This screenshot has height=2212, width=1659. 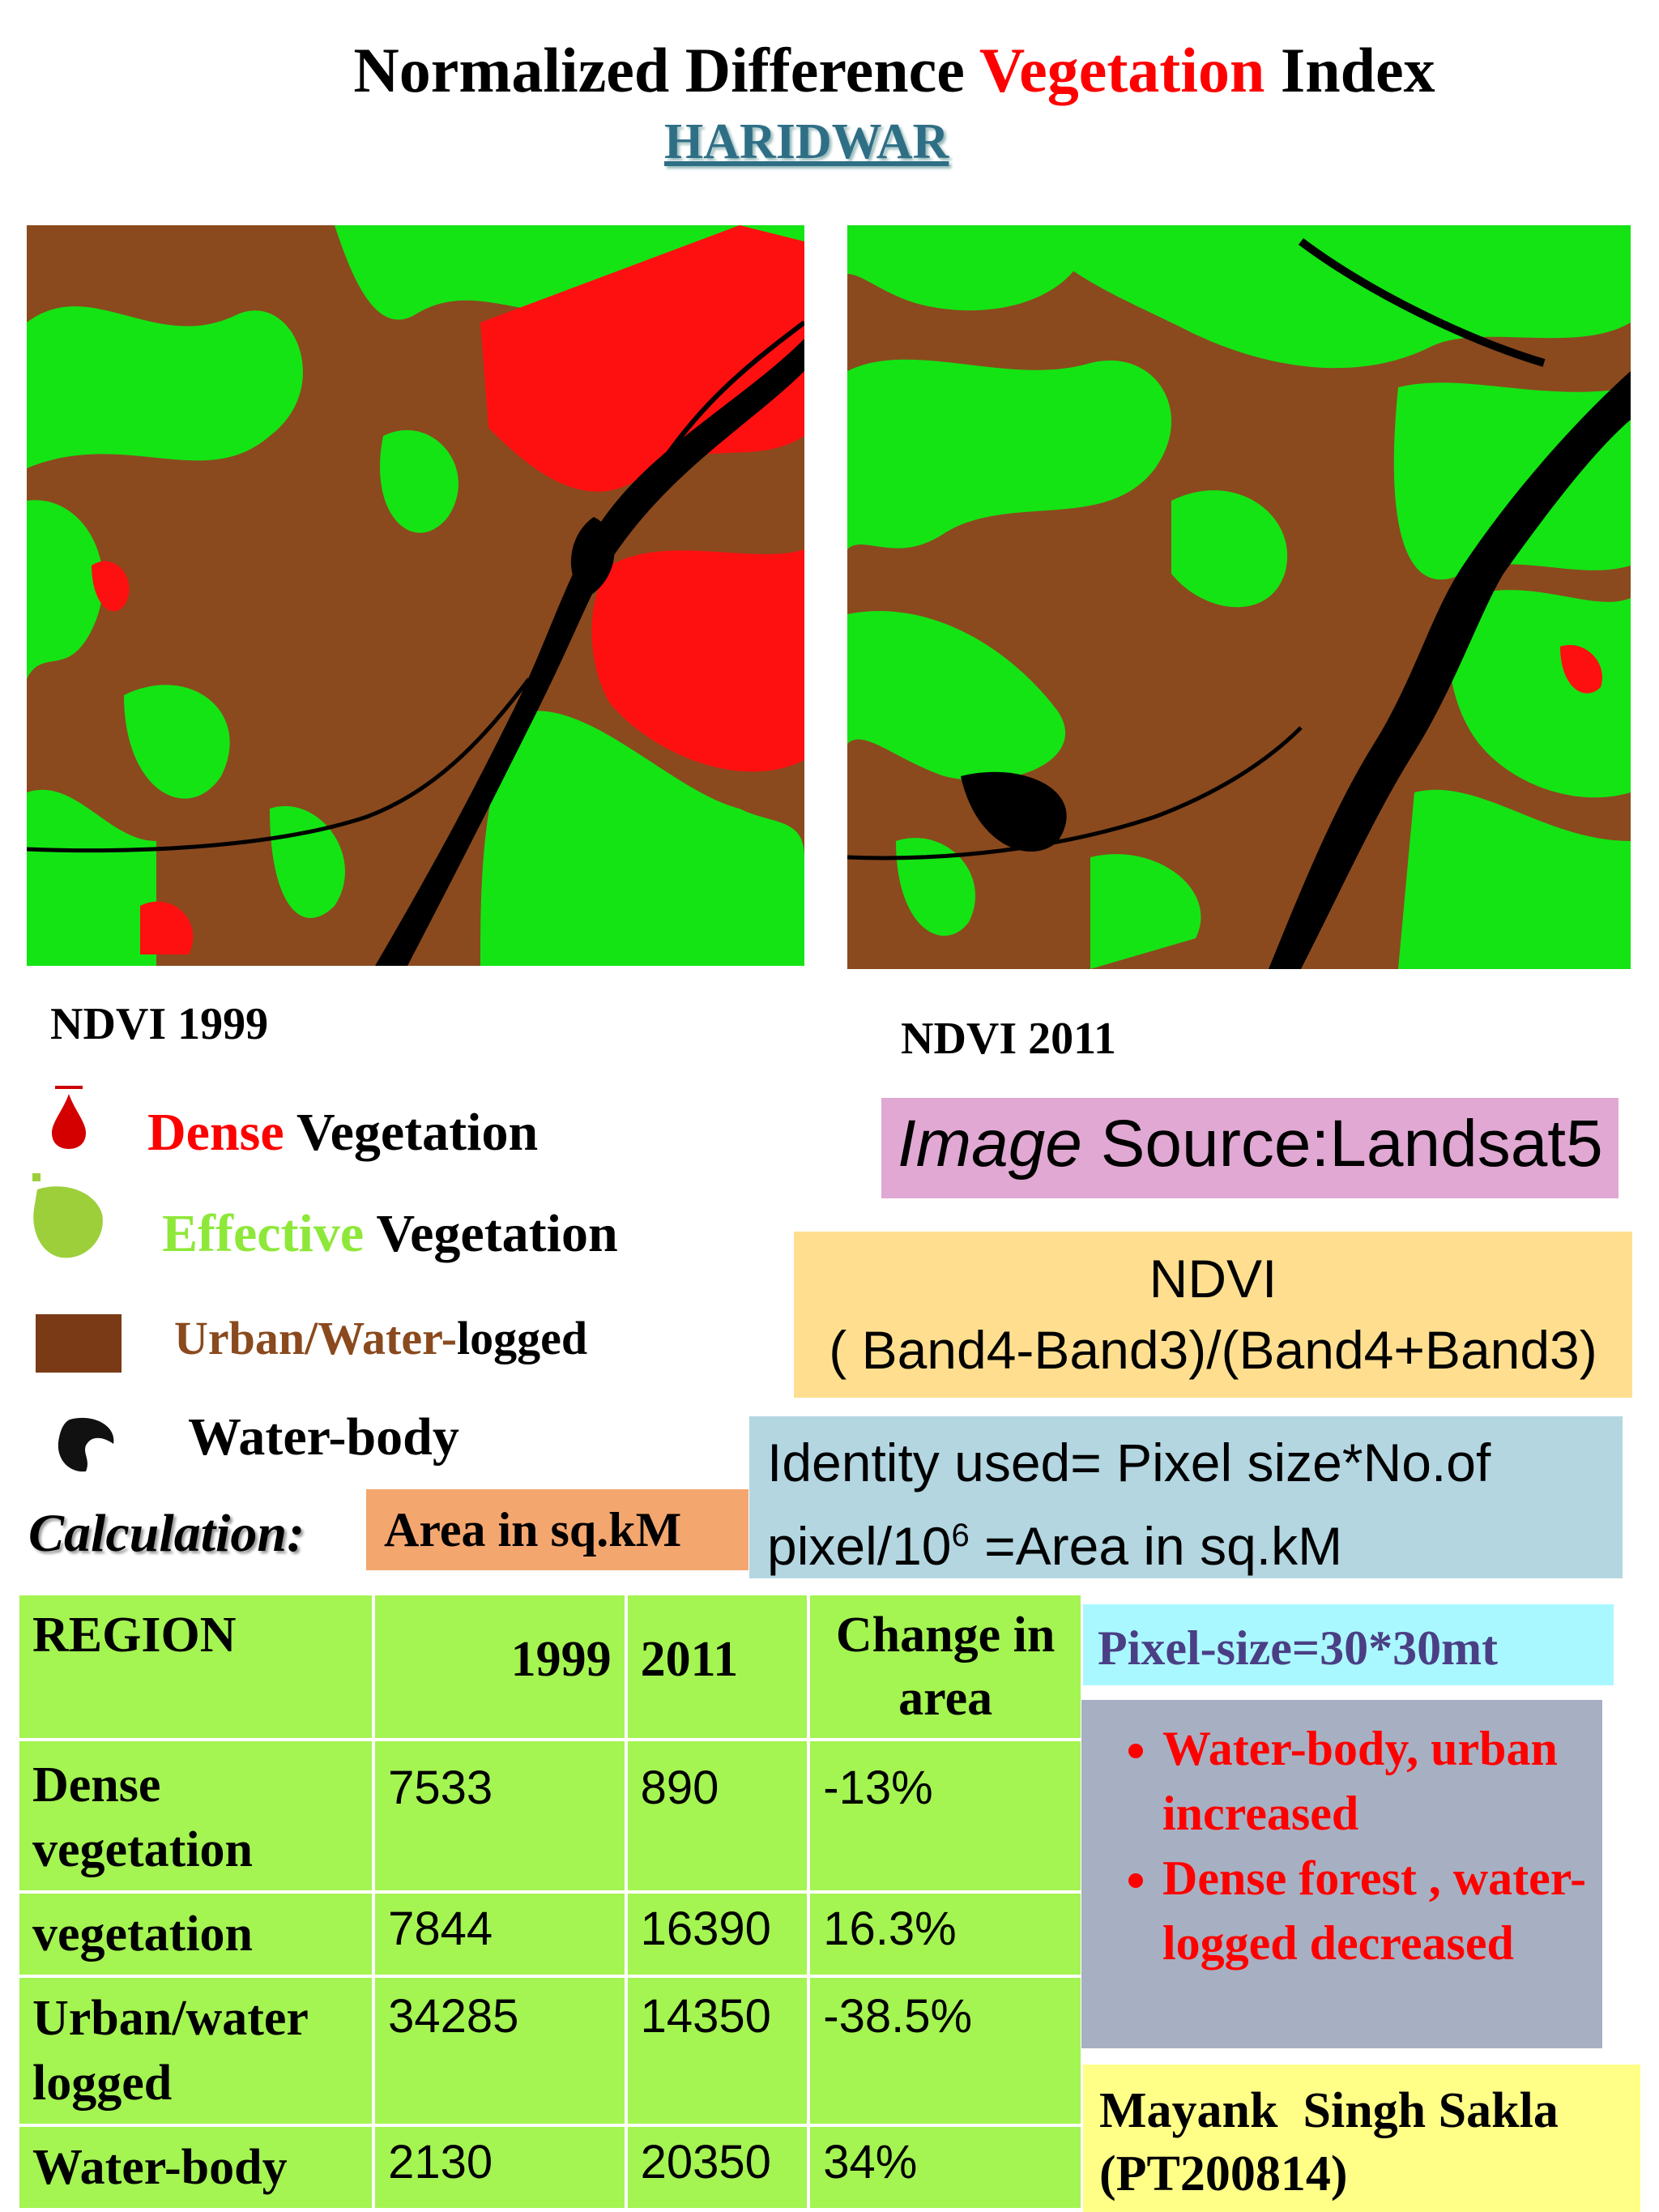 What do you see at coordinates (1213, 1315) in the screenshot?
I see `ndvi-formula-box: NDVI ( Band4-Band3)/(Band4+Band3)` at bounding box center [1213, 1315].